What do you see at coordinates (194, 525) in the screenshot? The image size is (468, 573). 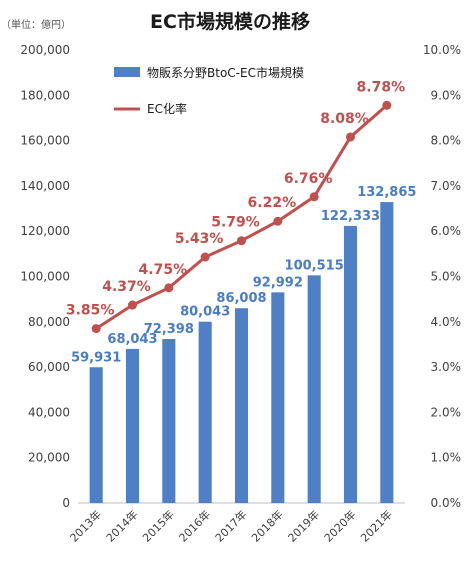 I see `x-axis-tick-label: 2016年` at bounding box center [194, 525].